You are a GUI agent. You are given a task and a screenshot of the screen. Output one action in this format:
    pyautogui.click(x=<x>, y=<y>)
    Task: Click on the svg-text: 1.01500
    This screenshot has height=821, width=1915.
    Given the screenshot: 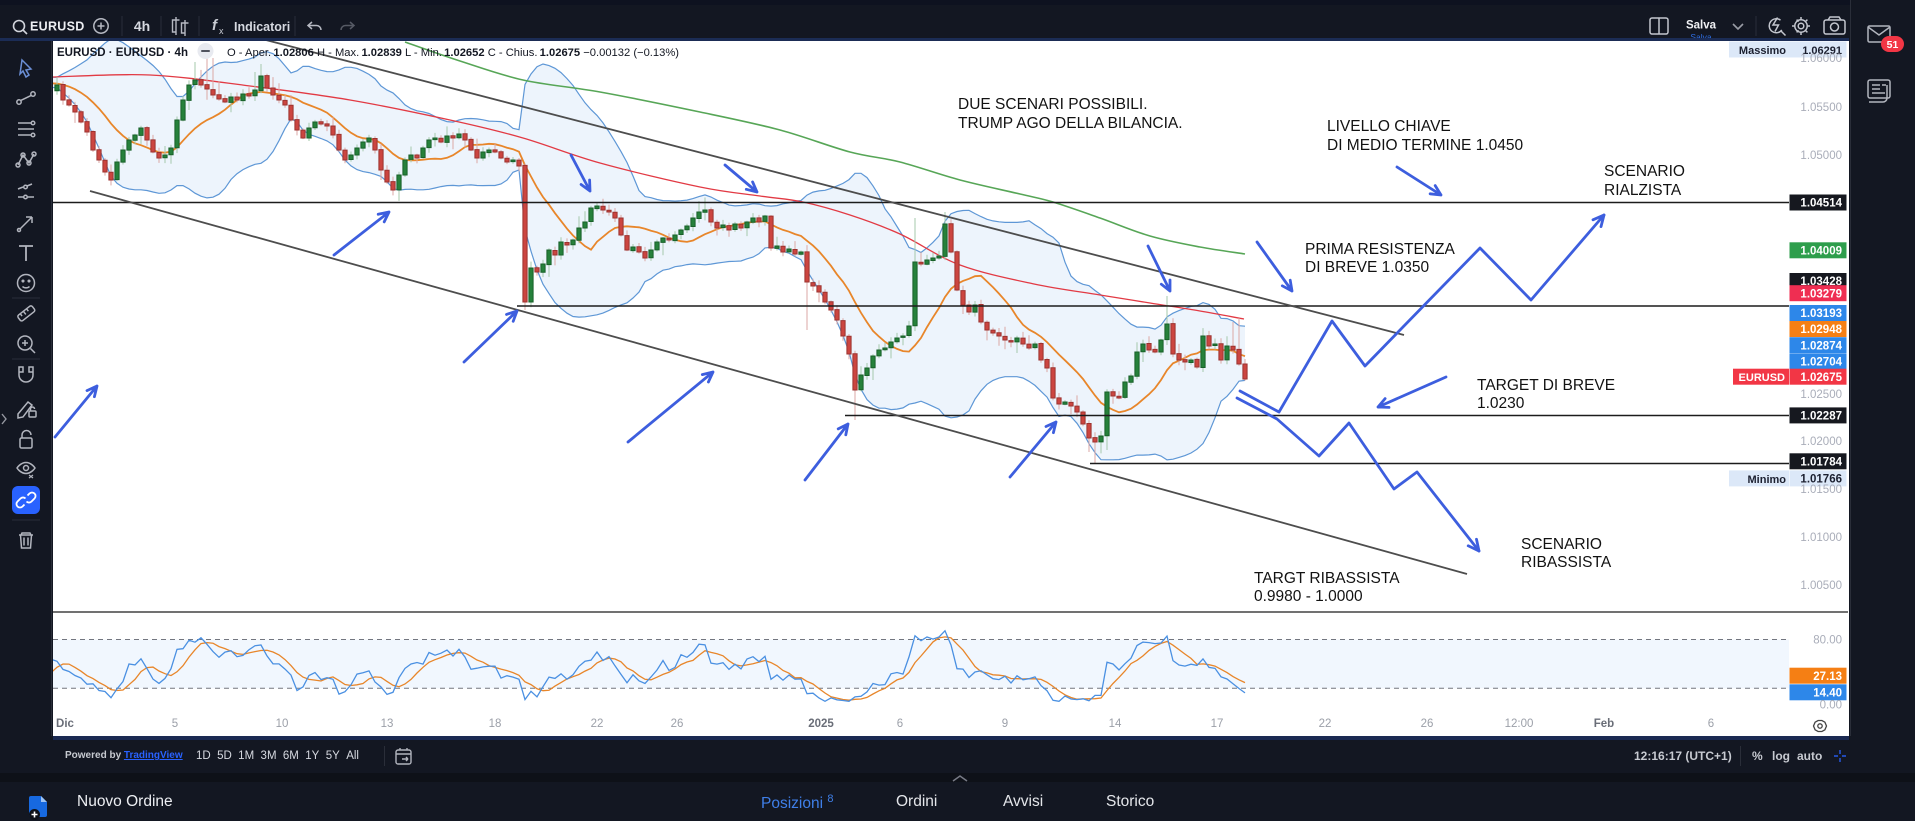 What is the action you would take?
    pyautogui.click(x=1821, y=490)
    